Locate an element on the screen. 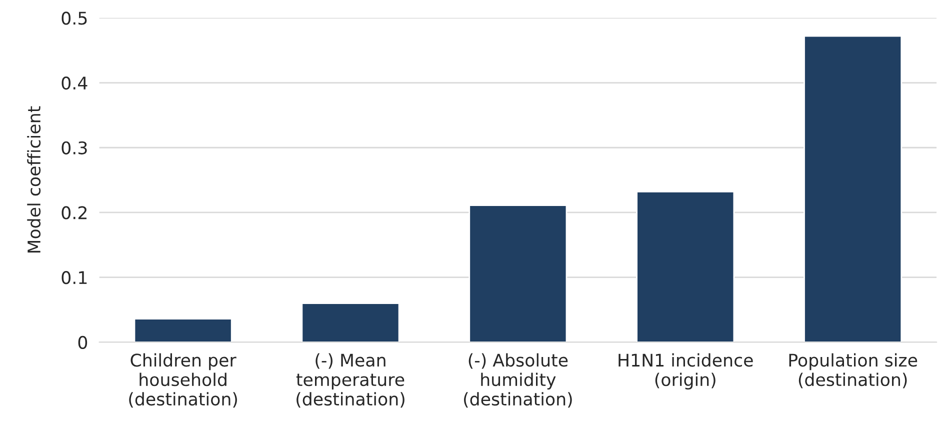 Image resolution: width=946 pixels, height=437 pixels. y-tick-label: 0.4 is located at coordinates (75, 83).